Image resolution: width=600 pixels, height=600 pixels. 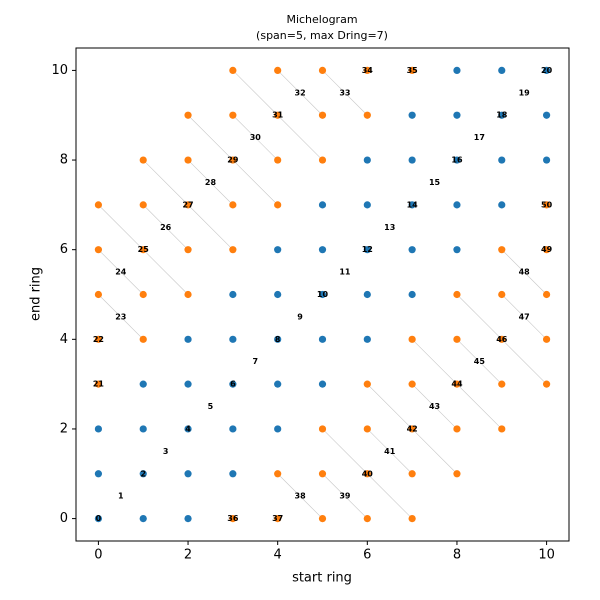 I want to click on annotation: 44, so click(x=457, y=384).